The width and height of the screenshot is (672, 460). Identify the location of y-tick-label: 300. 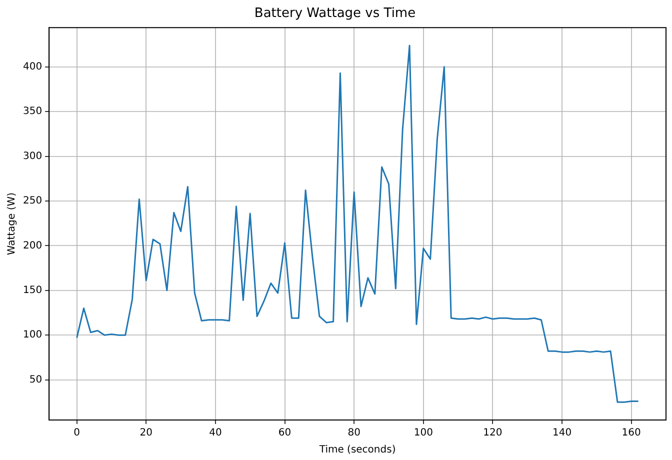
(32, 156).